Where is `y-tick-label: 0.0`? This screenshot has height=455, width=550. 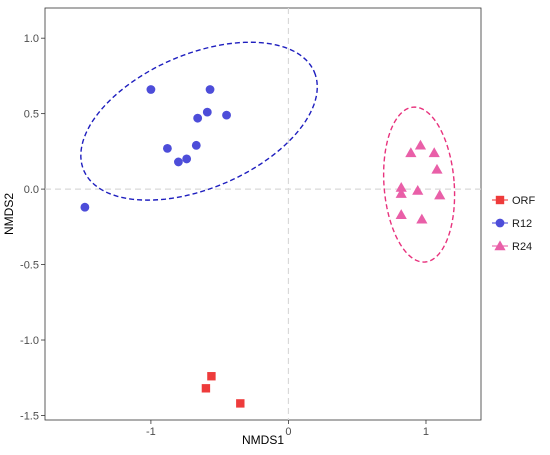 y-tick-label: 0.0 is located at coordinates (31, 190).